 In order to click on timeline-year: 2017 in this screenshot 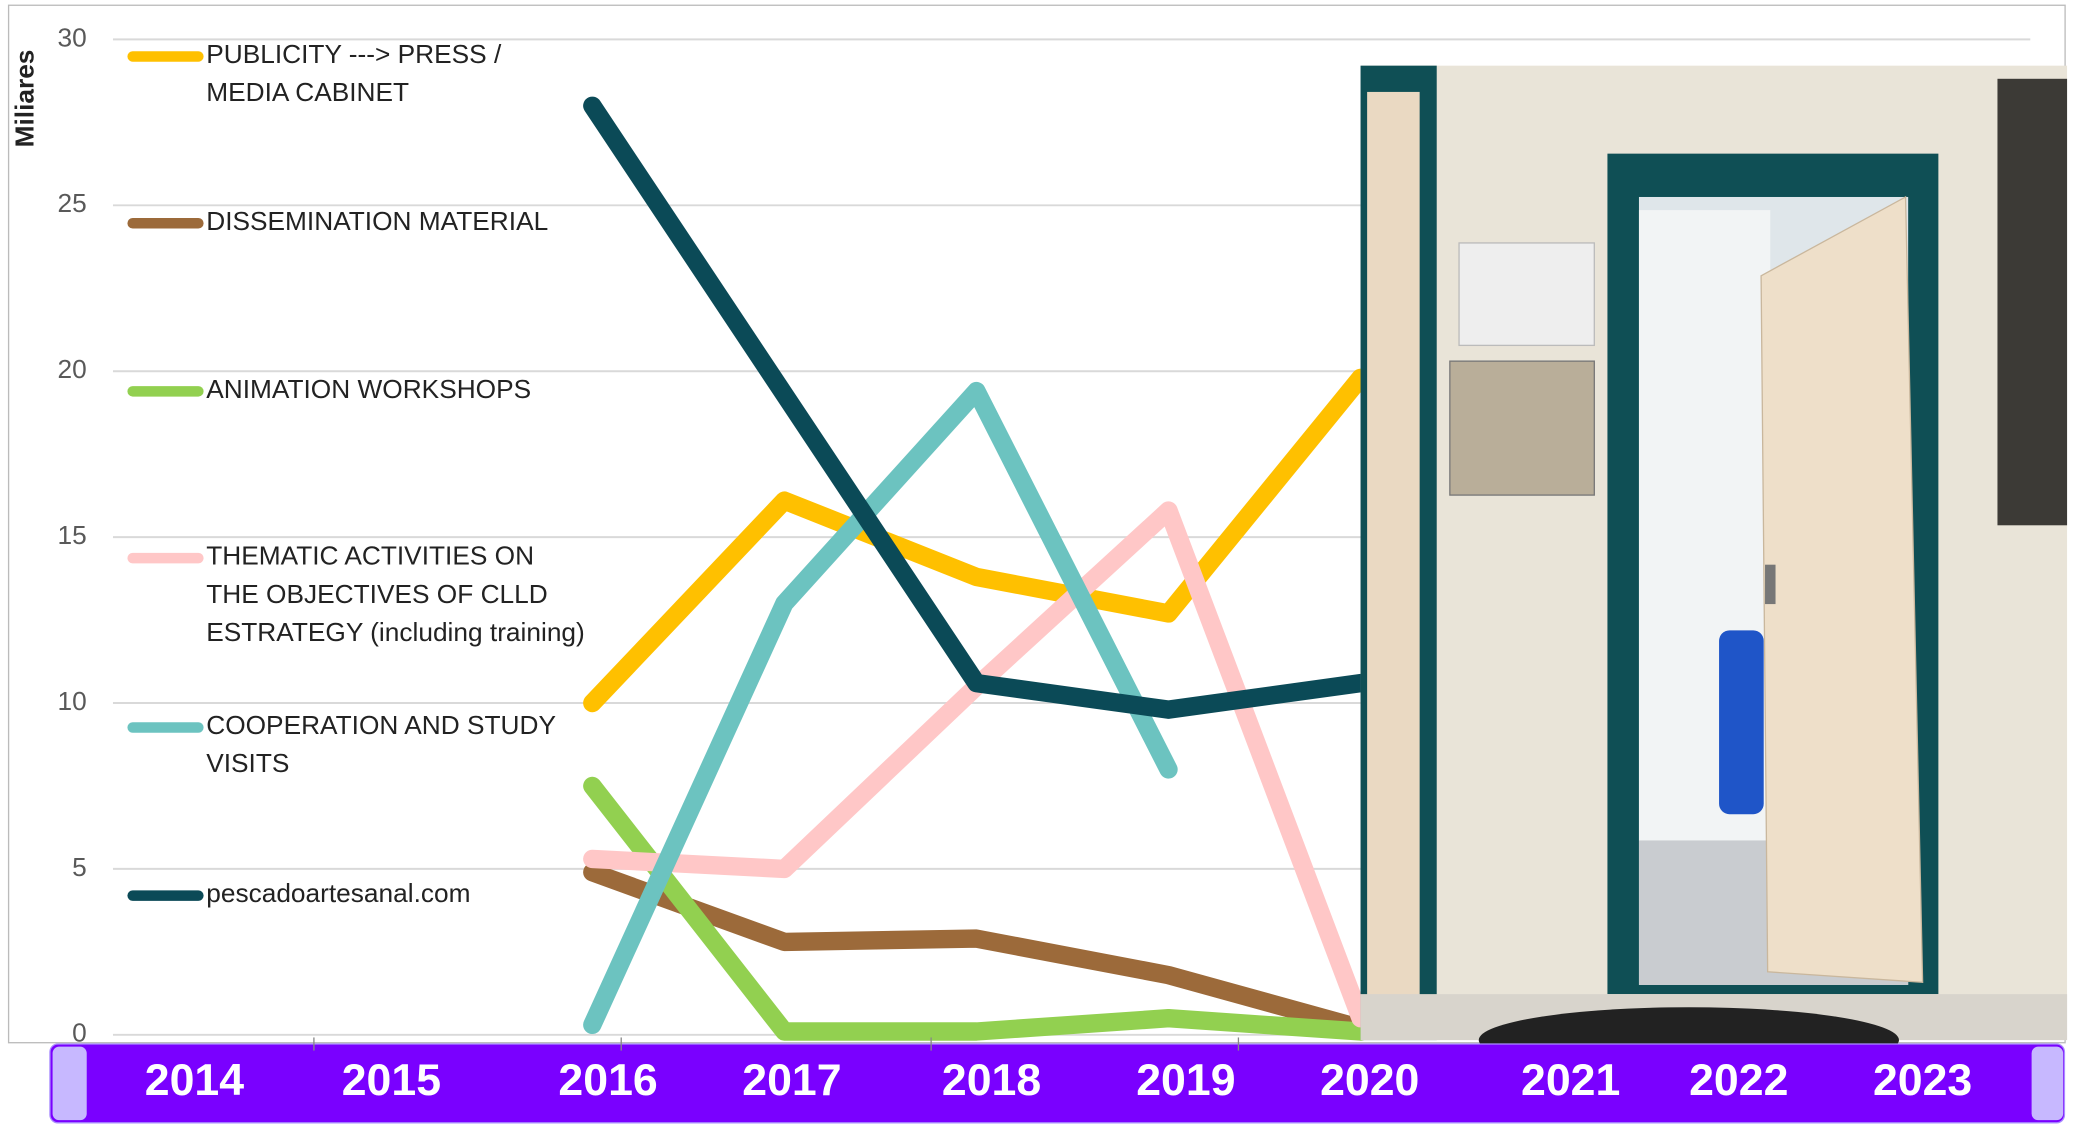, I will do `click(791, 1080)`.